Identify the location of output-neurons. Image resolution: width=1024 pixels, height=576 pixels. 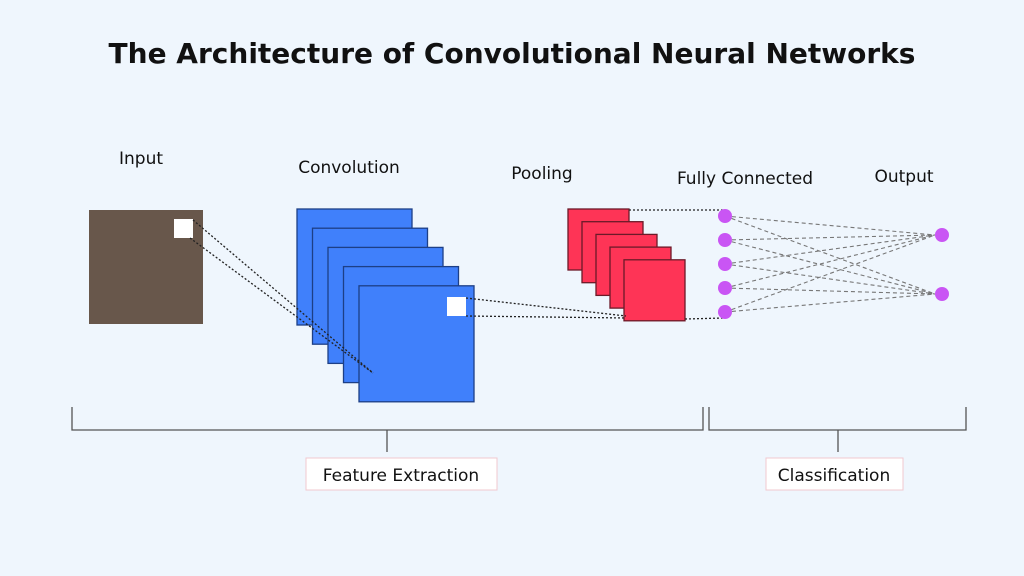
(942, 264).